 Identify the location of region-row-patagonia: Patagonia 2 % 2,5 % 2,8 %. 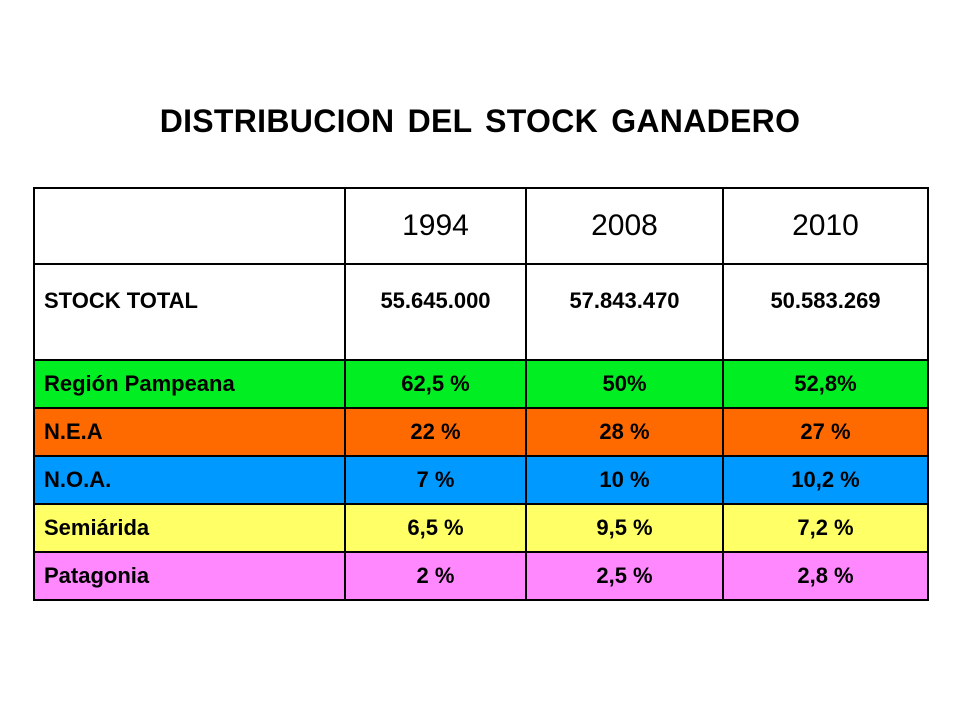
(481, 576).